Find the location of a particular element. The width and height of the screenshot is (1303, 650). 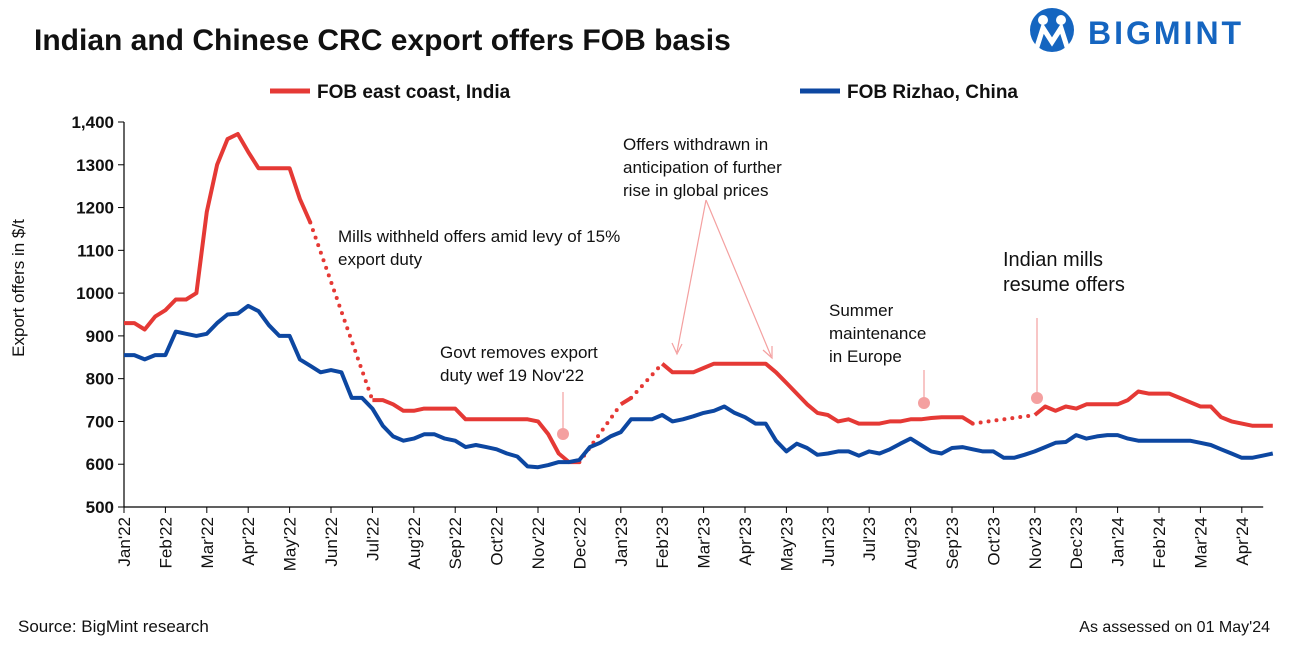

x-tick-label: Apr'23 is located at coordinates (745, 541).